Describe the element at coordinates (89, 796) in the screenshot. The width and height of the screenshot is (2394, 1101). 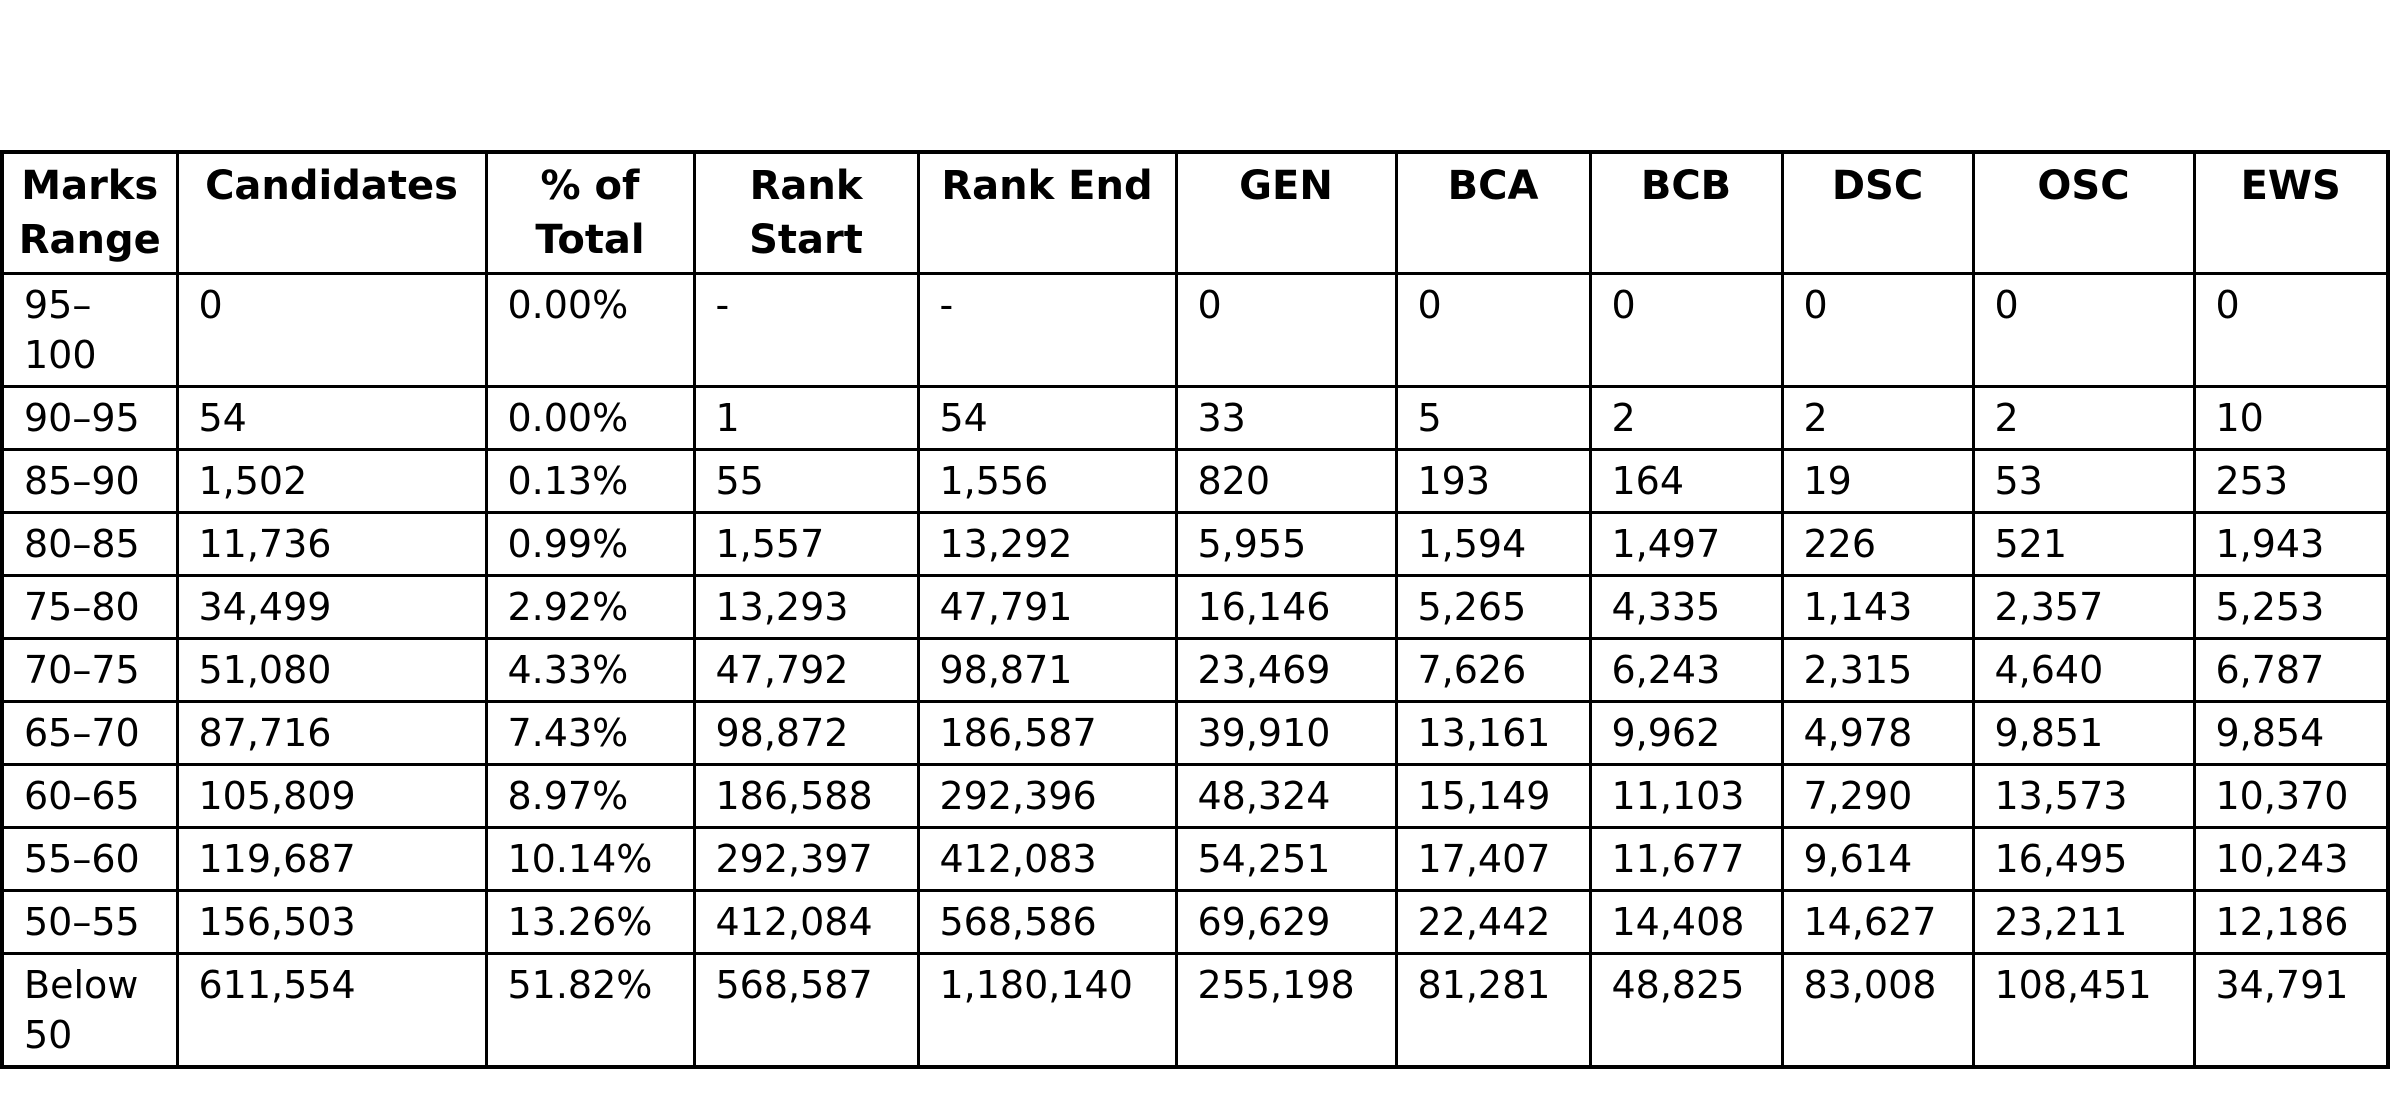
I see `table-cell: 60–65` at that location.